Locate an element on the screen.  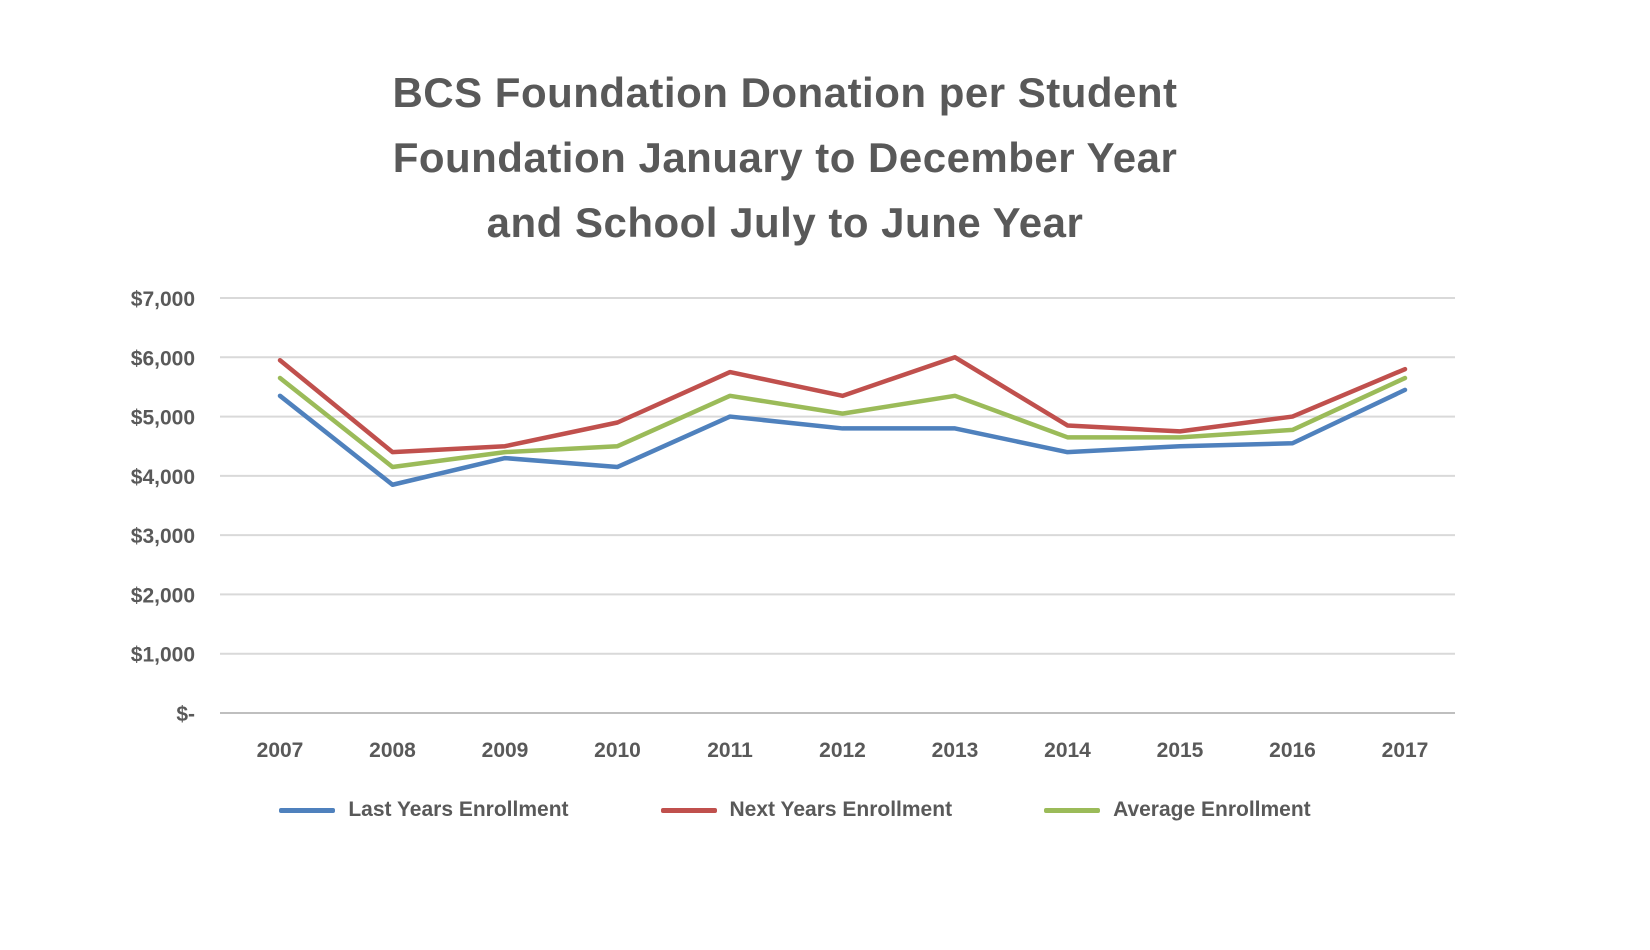
x-tick-label: 2009 is located at coordinates (505, 750).